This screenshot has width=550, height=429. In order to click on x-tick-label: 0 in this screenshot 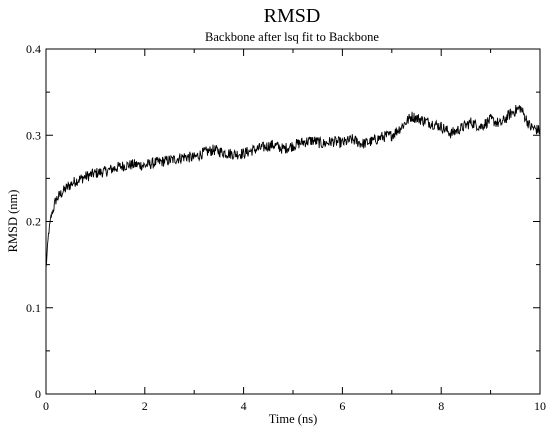, I will do `click(46, 406)`.